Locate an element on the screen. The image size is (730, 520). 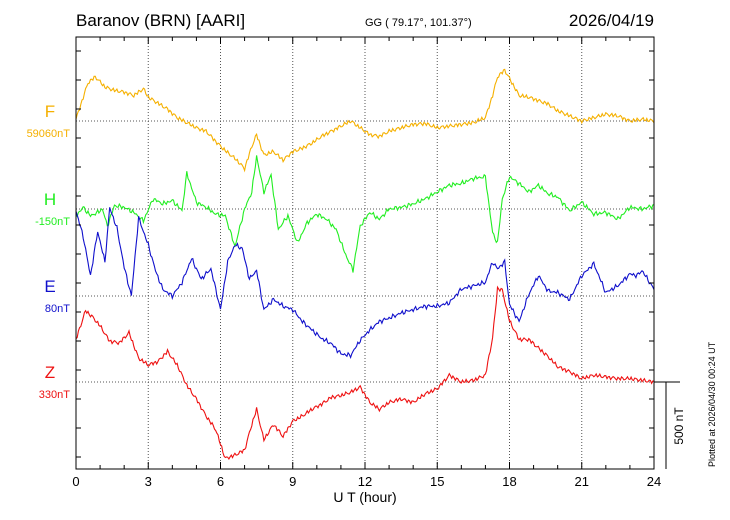
x-tick-label: 9 is located at coordinates (292, 481).